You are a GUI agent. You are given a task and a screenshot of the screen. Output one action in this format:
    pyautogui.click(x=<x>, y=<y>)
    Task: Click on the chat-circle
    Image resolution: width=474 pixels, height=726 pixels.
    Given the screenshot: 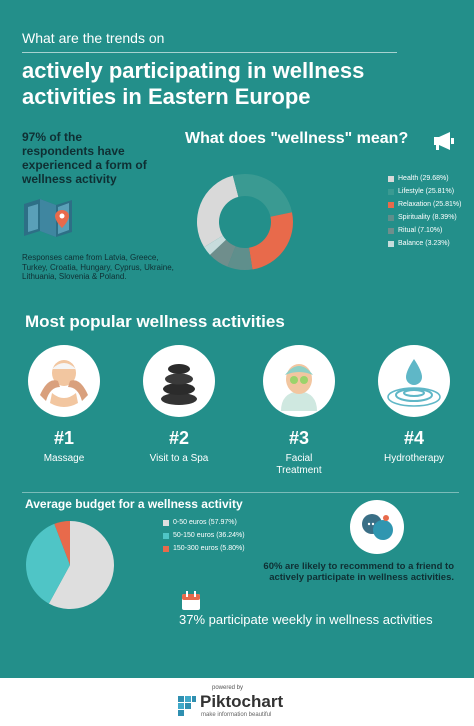 What is the action you would take?
    pyautogui.click(x=377, y=527)
    